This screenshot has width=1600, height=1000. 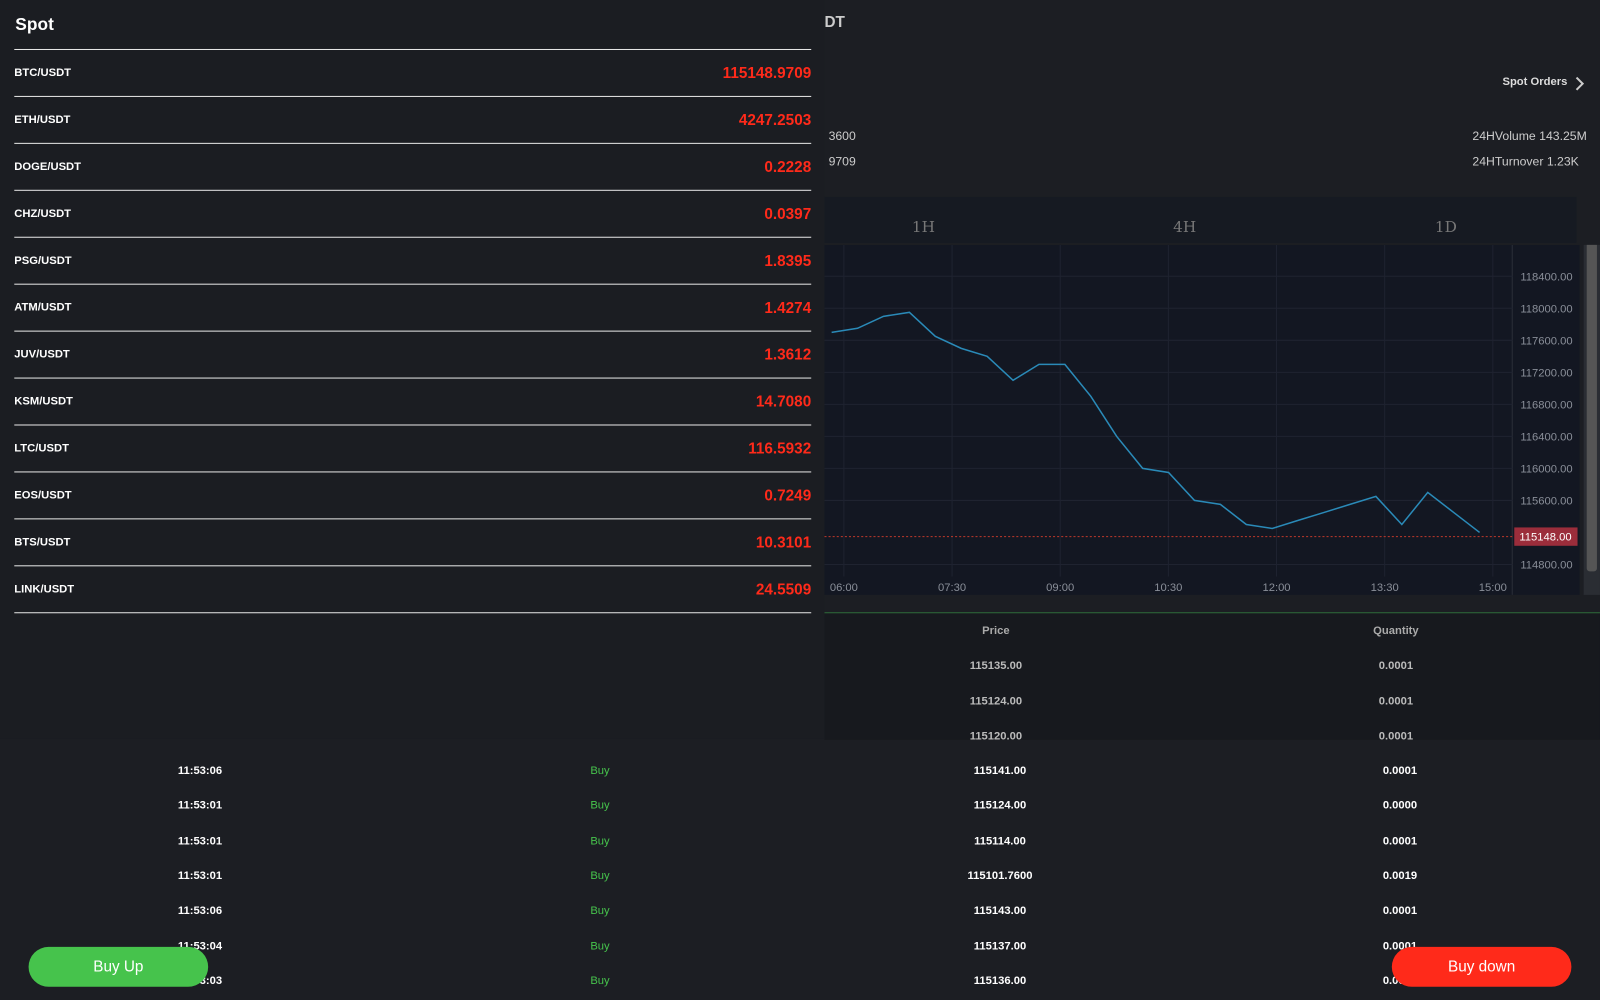 What do you see at coordinates (788, 496) in the screenshot?
I see `pair-price: 0.7249` at bounding box center [788, 496].